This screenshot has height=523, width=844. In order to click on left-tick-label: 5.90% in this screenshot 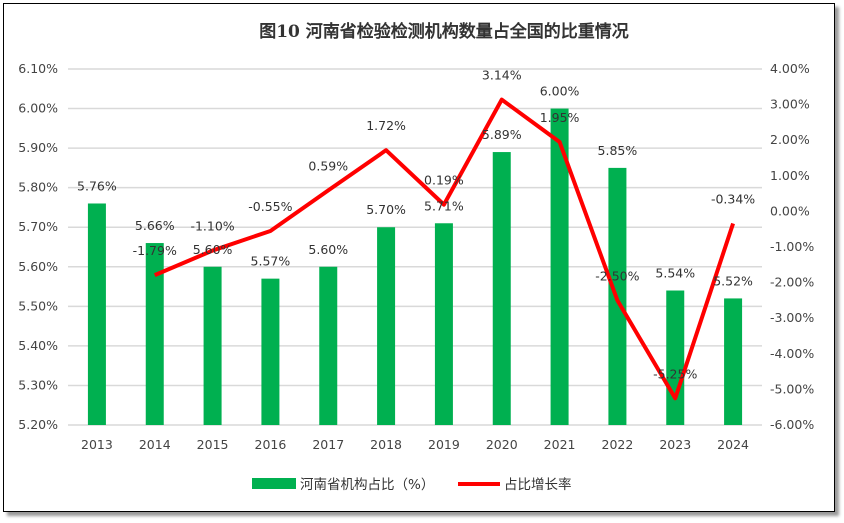, I will do `click(38, 147)`.